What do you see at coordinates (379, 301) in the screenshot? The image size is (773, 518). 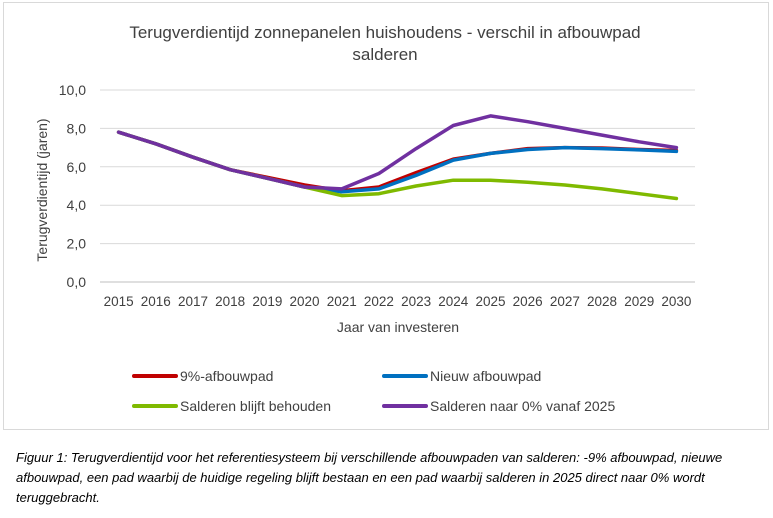 I see `x-tick-label: 2022` at bounding box center [379, 301].